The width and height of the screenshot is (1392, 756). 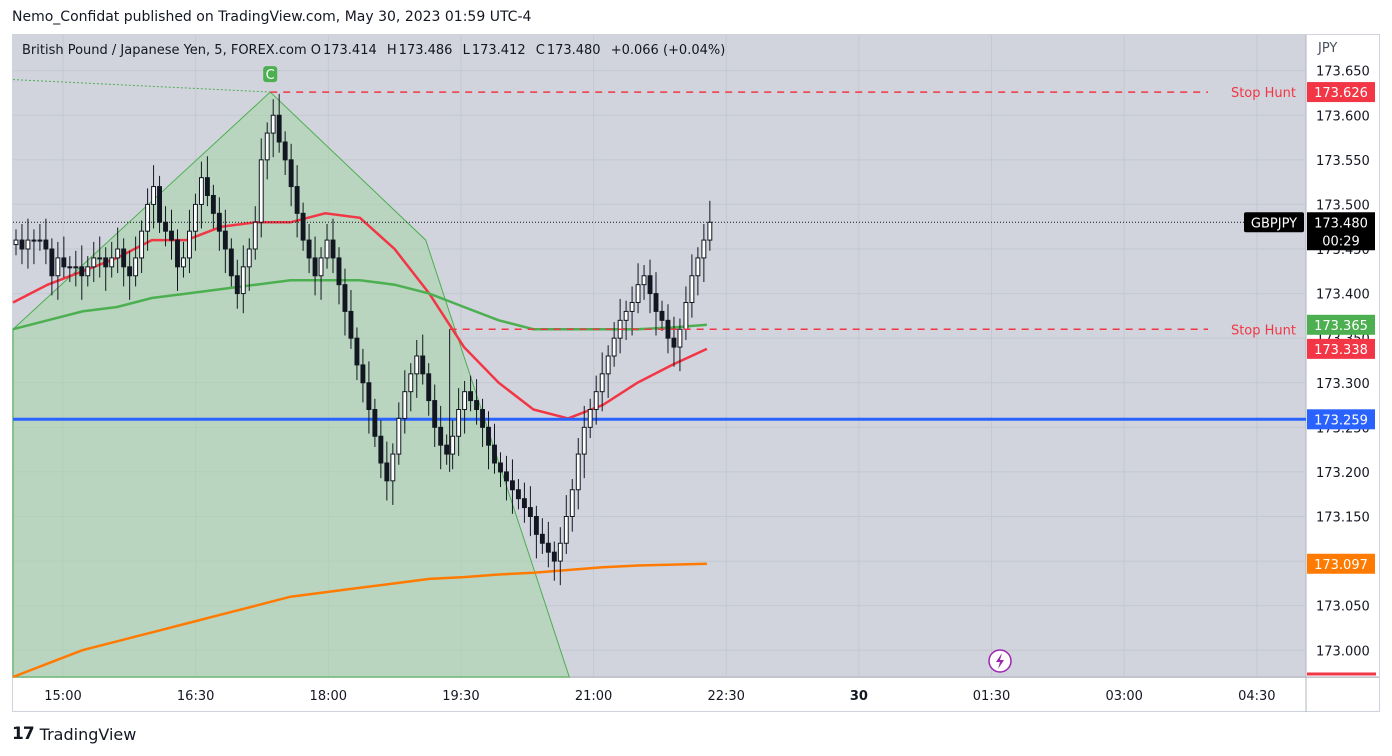 I want to click on legend-high: 173.486, so click(x=425, y=50).